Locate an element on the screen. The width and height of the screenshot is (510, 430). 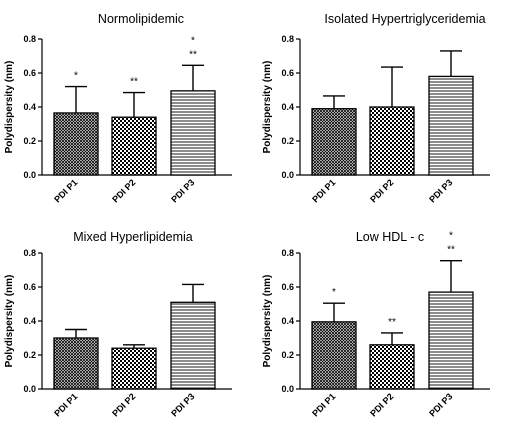
chart-title: Isolated Hypertriglyceridemia is located at coordinates (404, 19).